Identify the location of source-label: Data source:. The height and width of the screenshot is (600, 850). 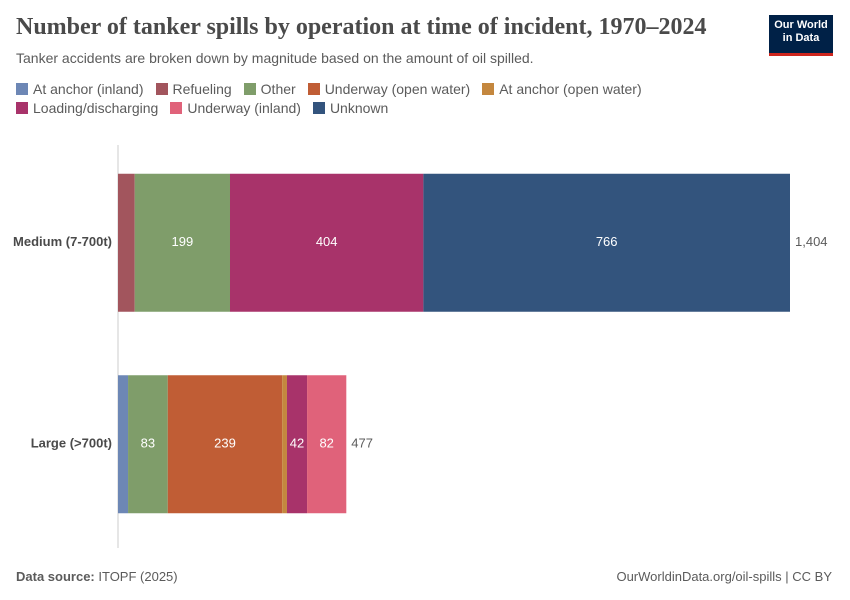
(55, 576).